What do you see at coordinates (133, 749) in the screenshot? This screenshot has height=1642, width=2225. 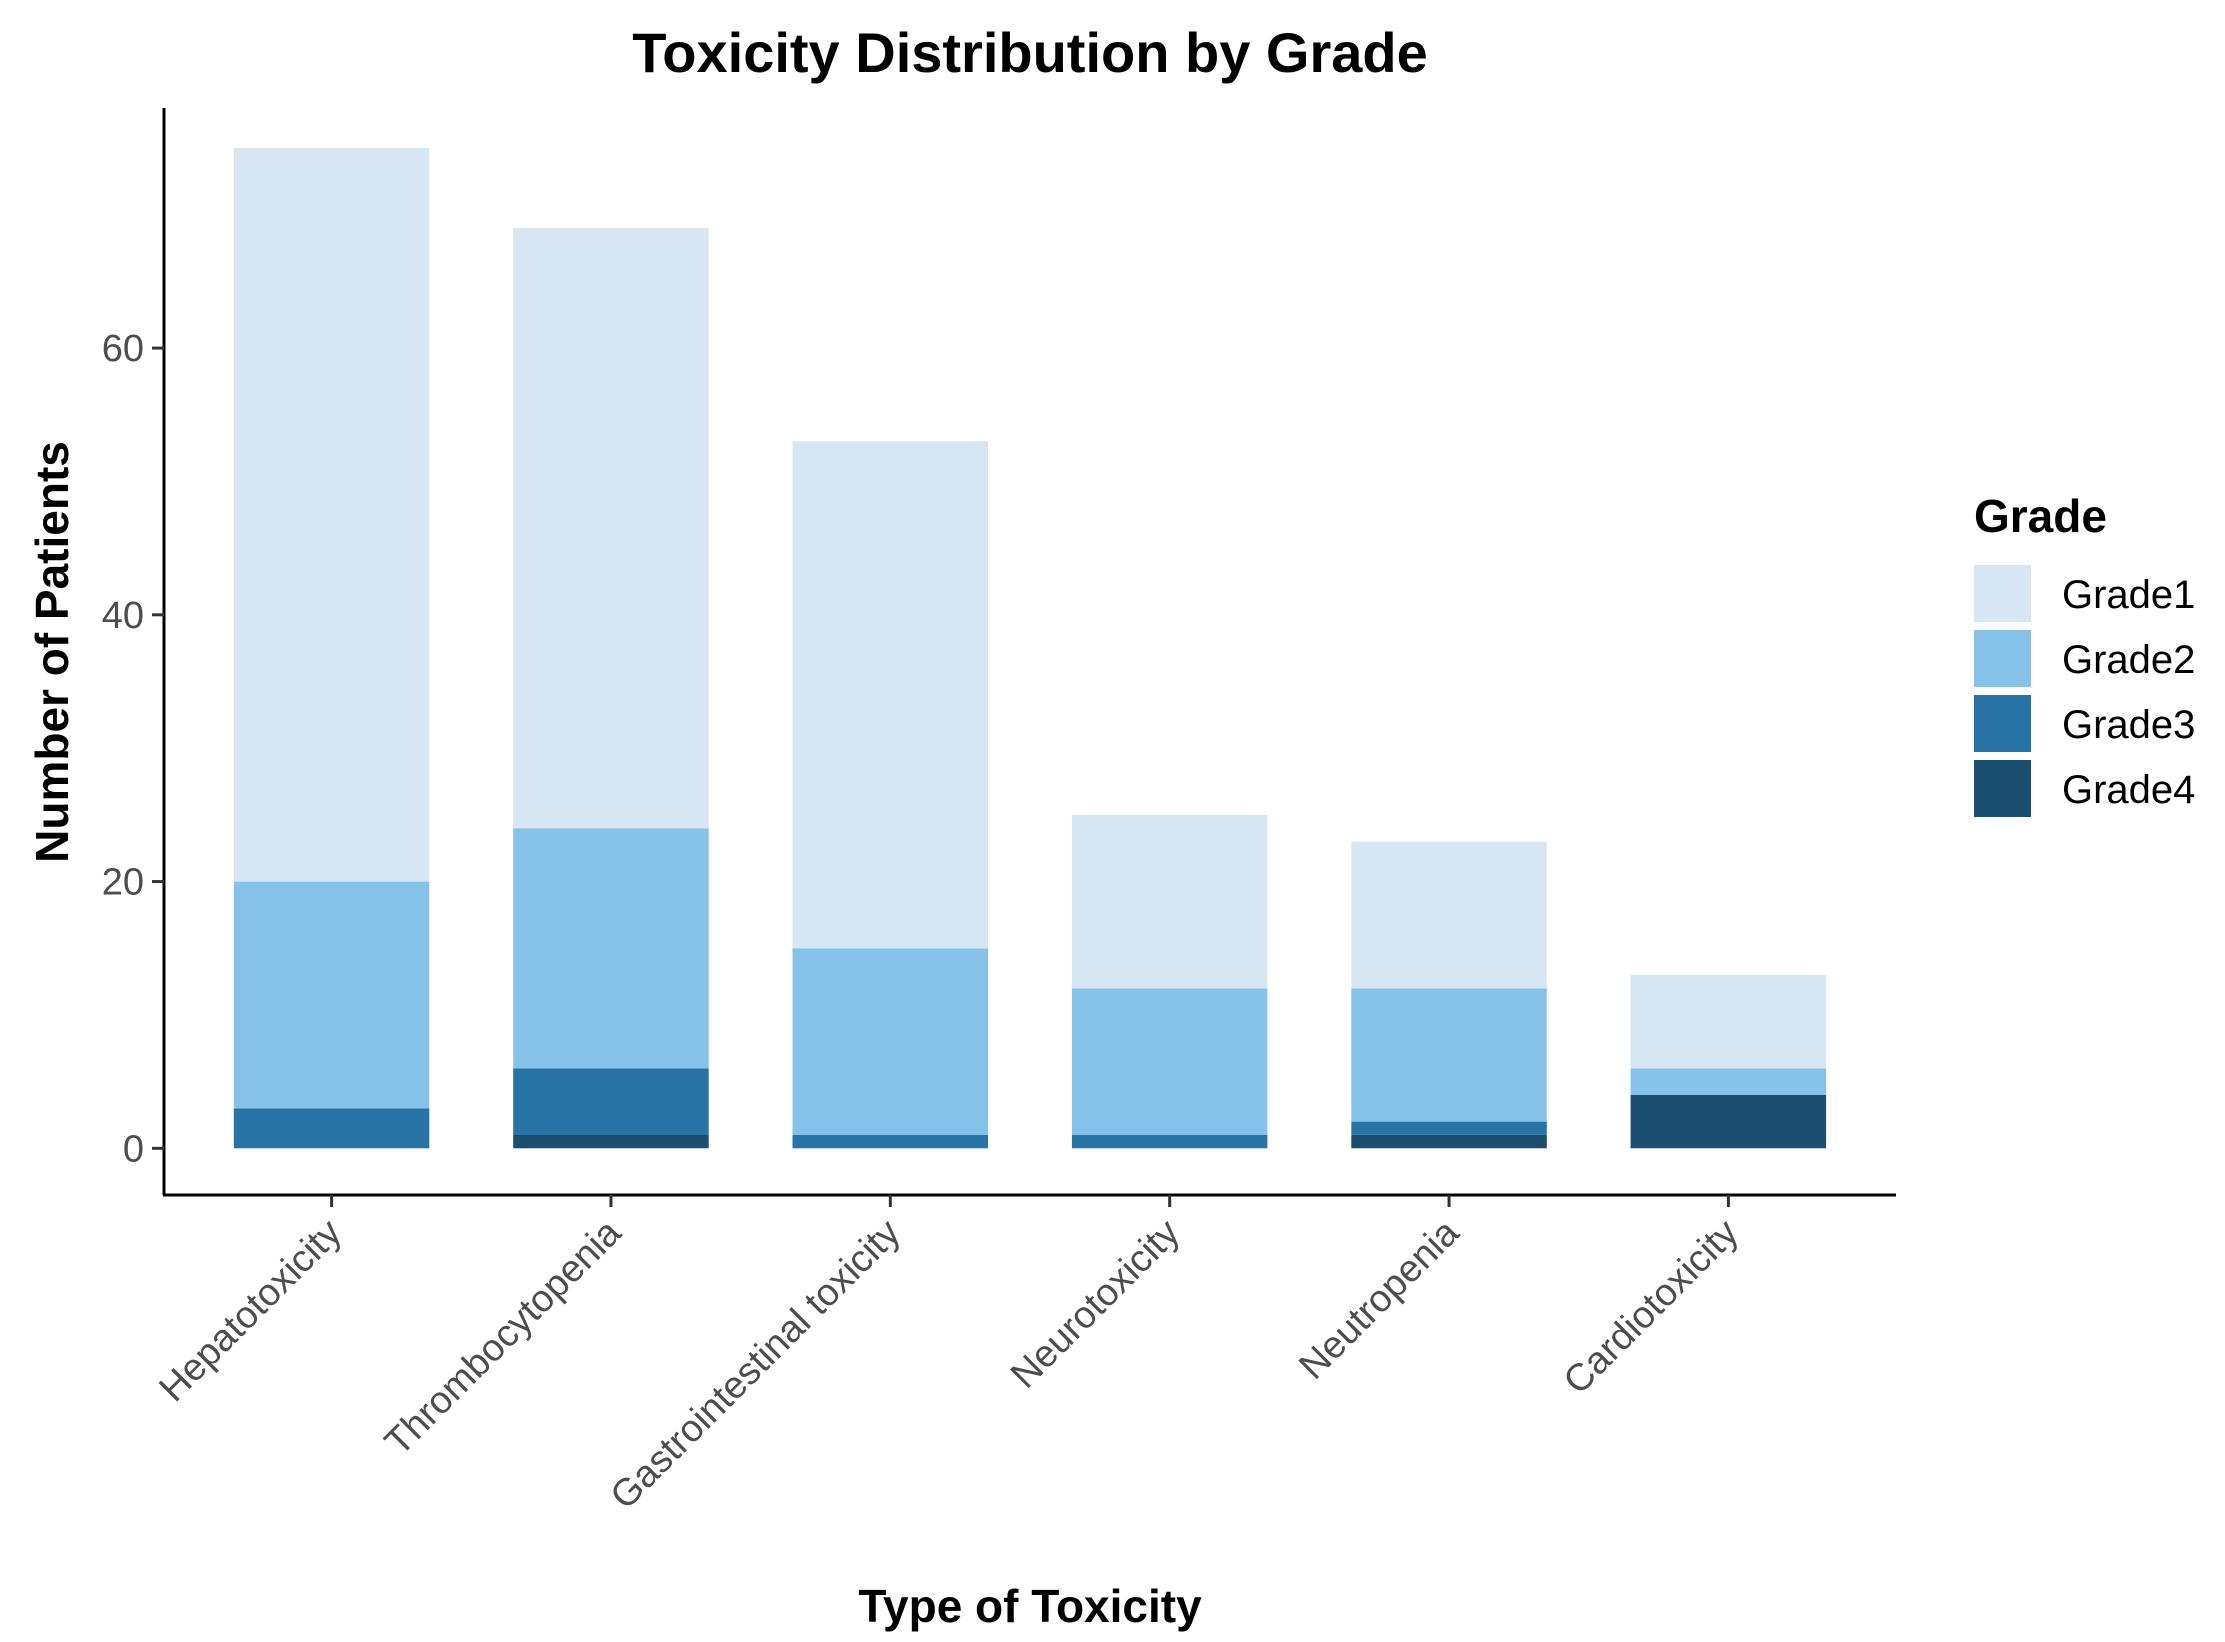 I see `y-ticks-group: 0 20 40 60` at bounding box center [133, 749].